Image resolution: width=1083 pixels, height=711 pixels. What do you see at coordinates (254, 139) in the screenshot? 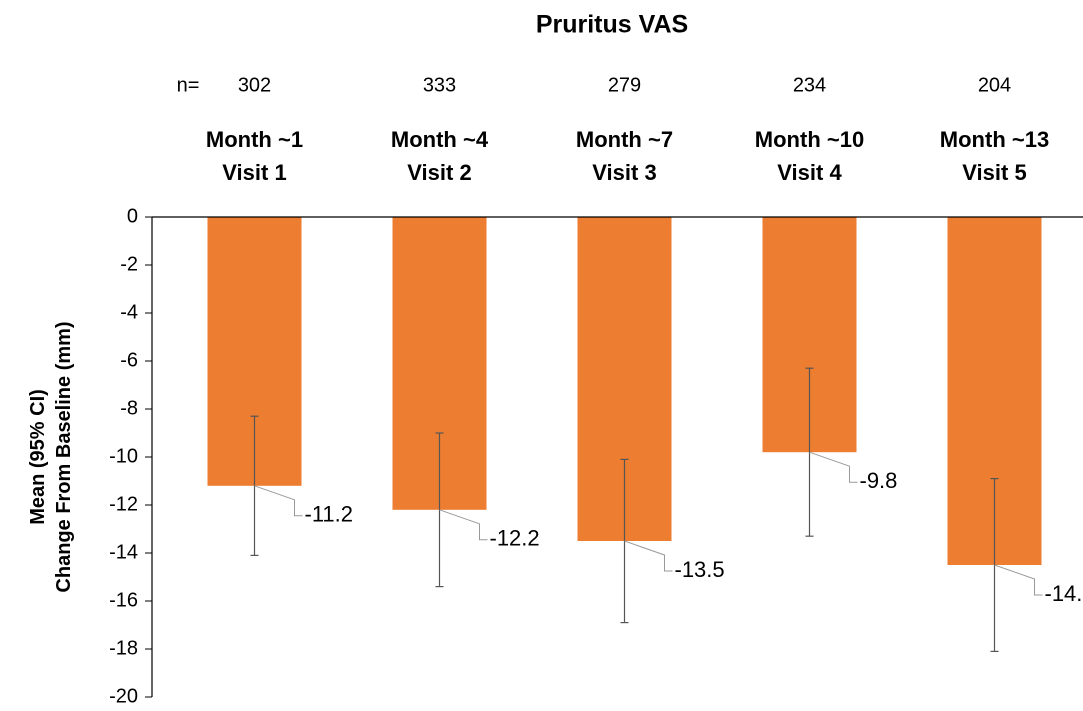
I see `x-tick-label: Month ~1` at bounding box center [254, 139].